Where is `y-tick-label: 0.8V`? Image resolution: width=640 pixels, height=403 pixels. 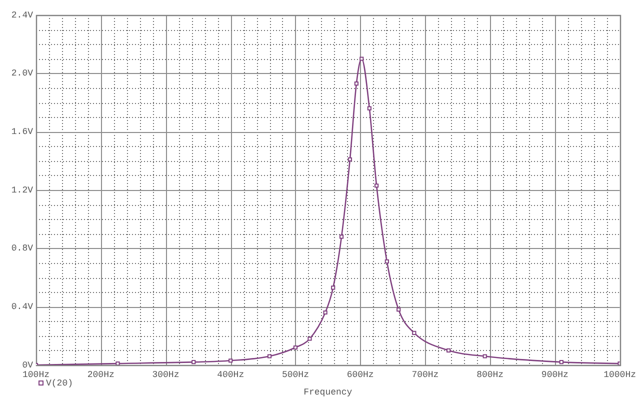
y-tick-label: 0.8V is located at coordinates (22, 249).